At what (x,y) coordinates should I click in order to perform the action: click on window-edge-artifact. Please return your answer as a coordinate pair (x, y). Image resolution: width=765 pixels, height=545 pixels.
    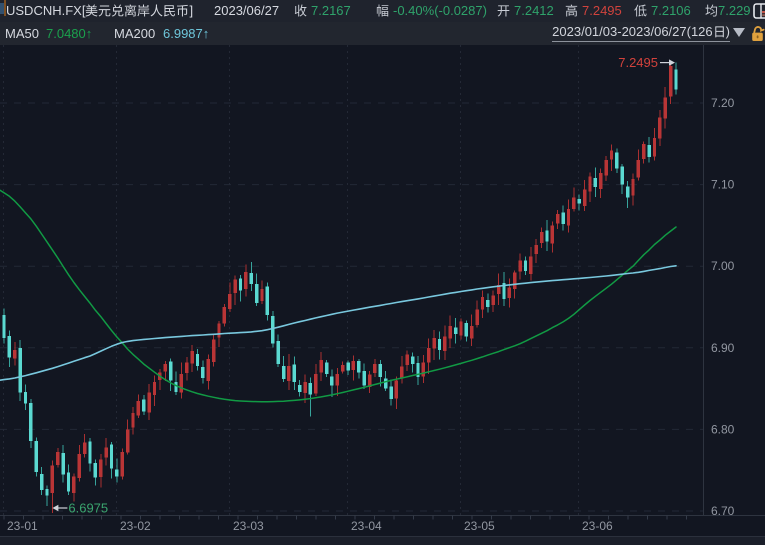
    Looking at the image, I should click on (5, 8).